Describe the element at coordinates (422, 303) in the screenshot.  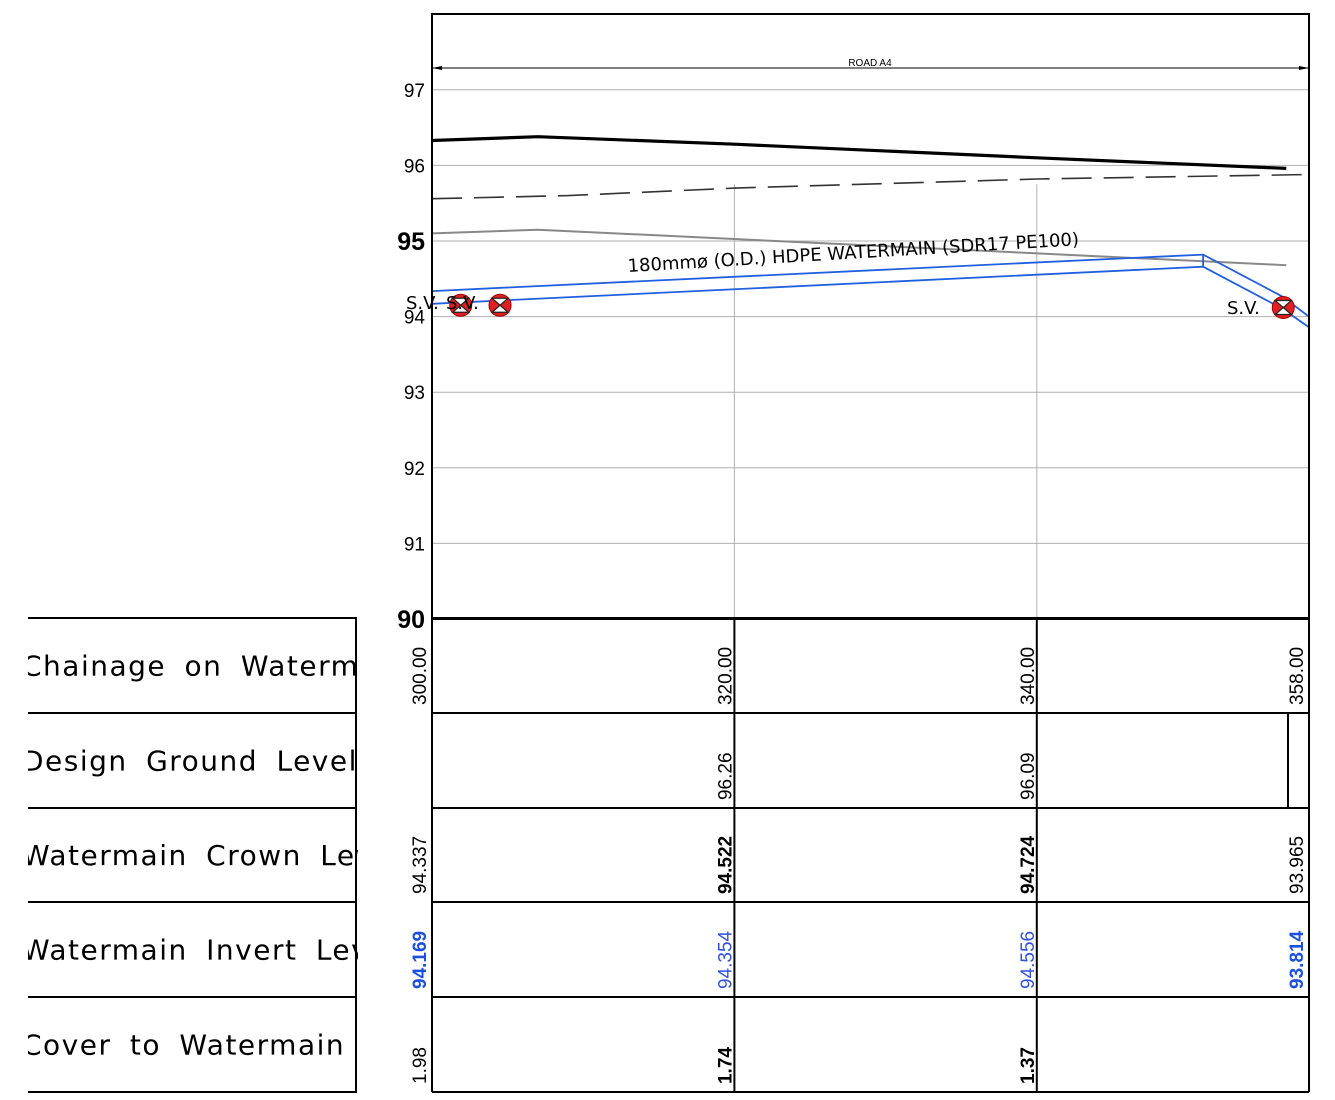
I see `valve-label-1: S.V.` at that location.